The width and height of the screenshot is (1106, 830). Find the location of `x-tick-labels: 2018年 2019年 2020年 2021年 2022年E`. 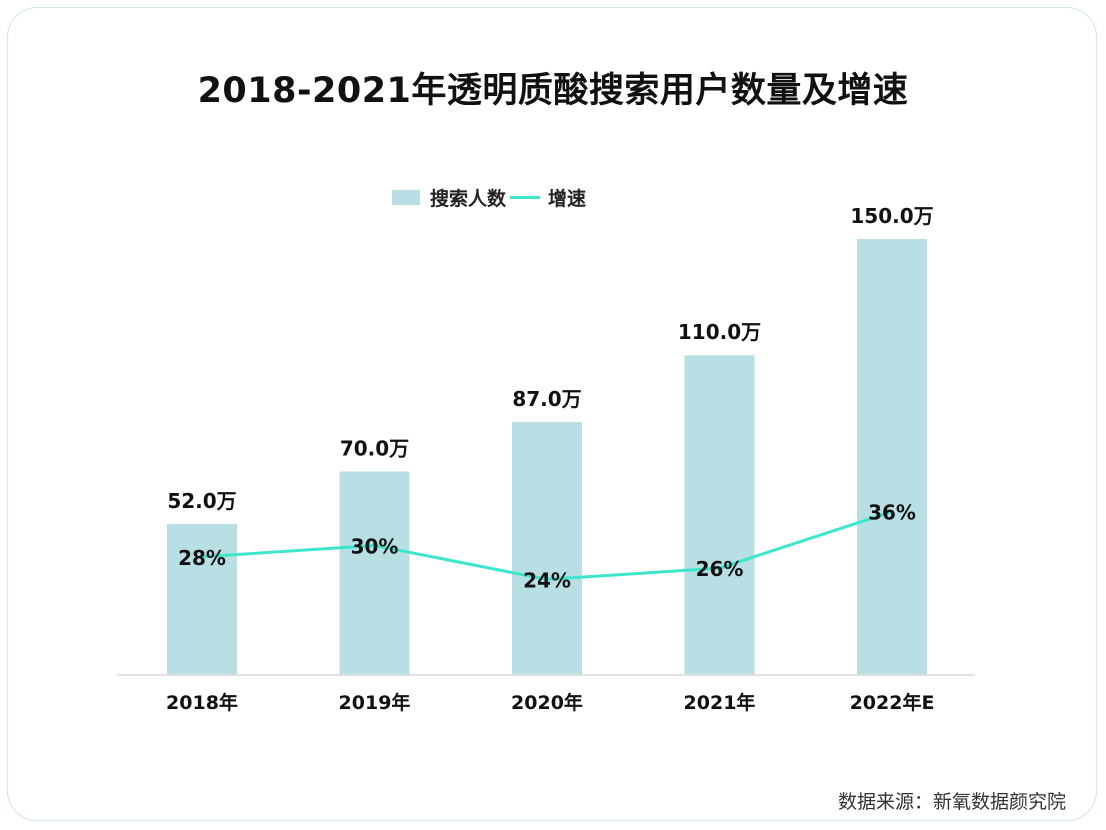

x-tick-labels: 2018年 2019年 2020年 2021年 2022年E is located at coordinates (550, 702).